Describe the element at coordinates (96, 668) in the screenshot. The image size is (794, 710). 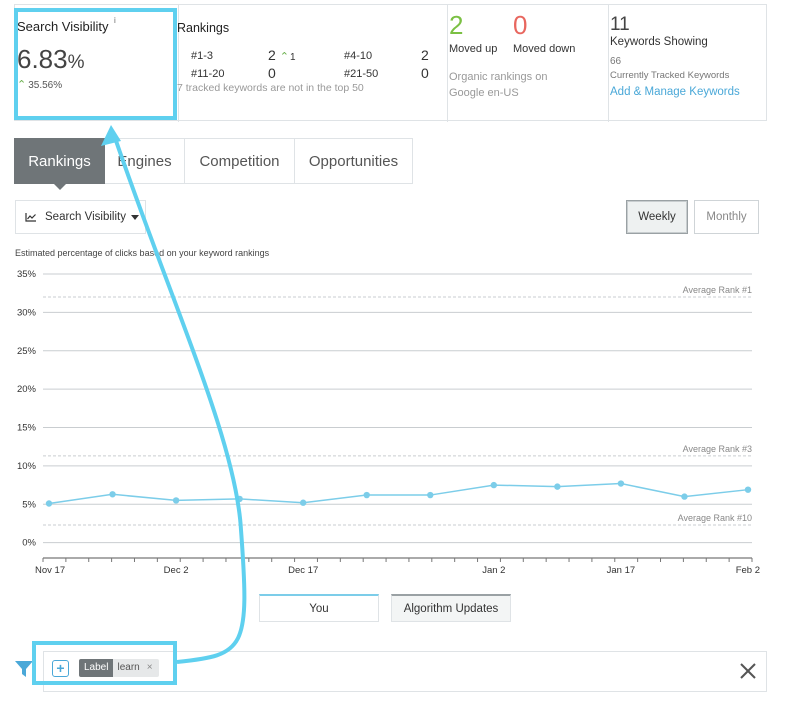
I see `filter-chip-key: Label` at that location.